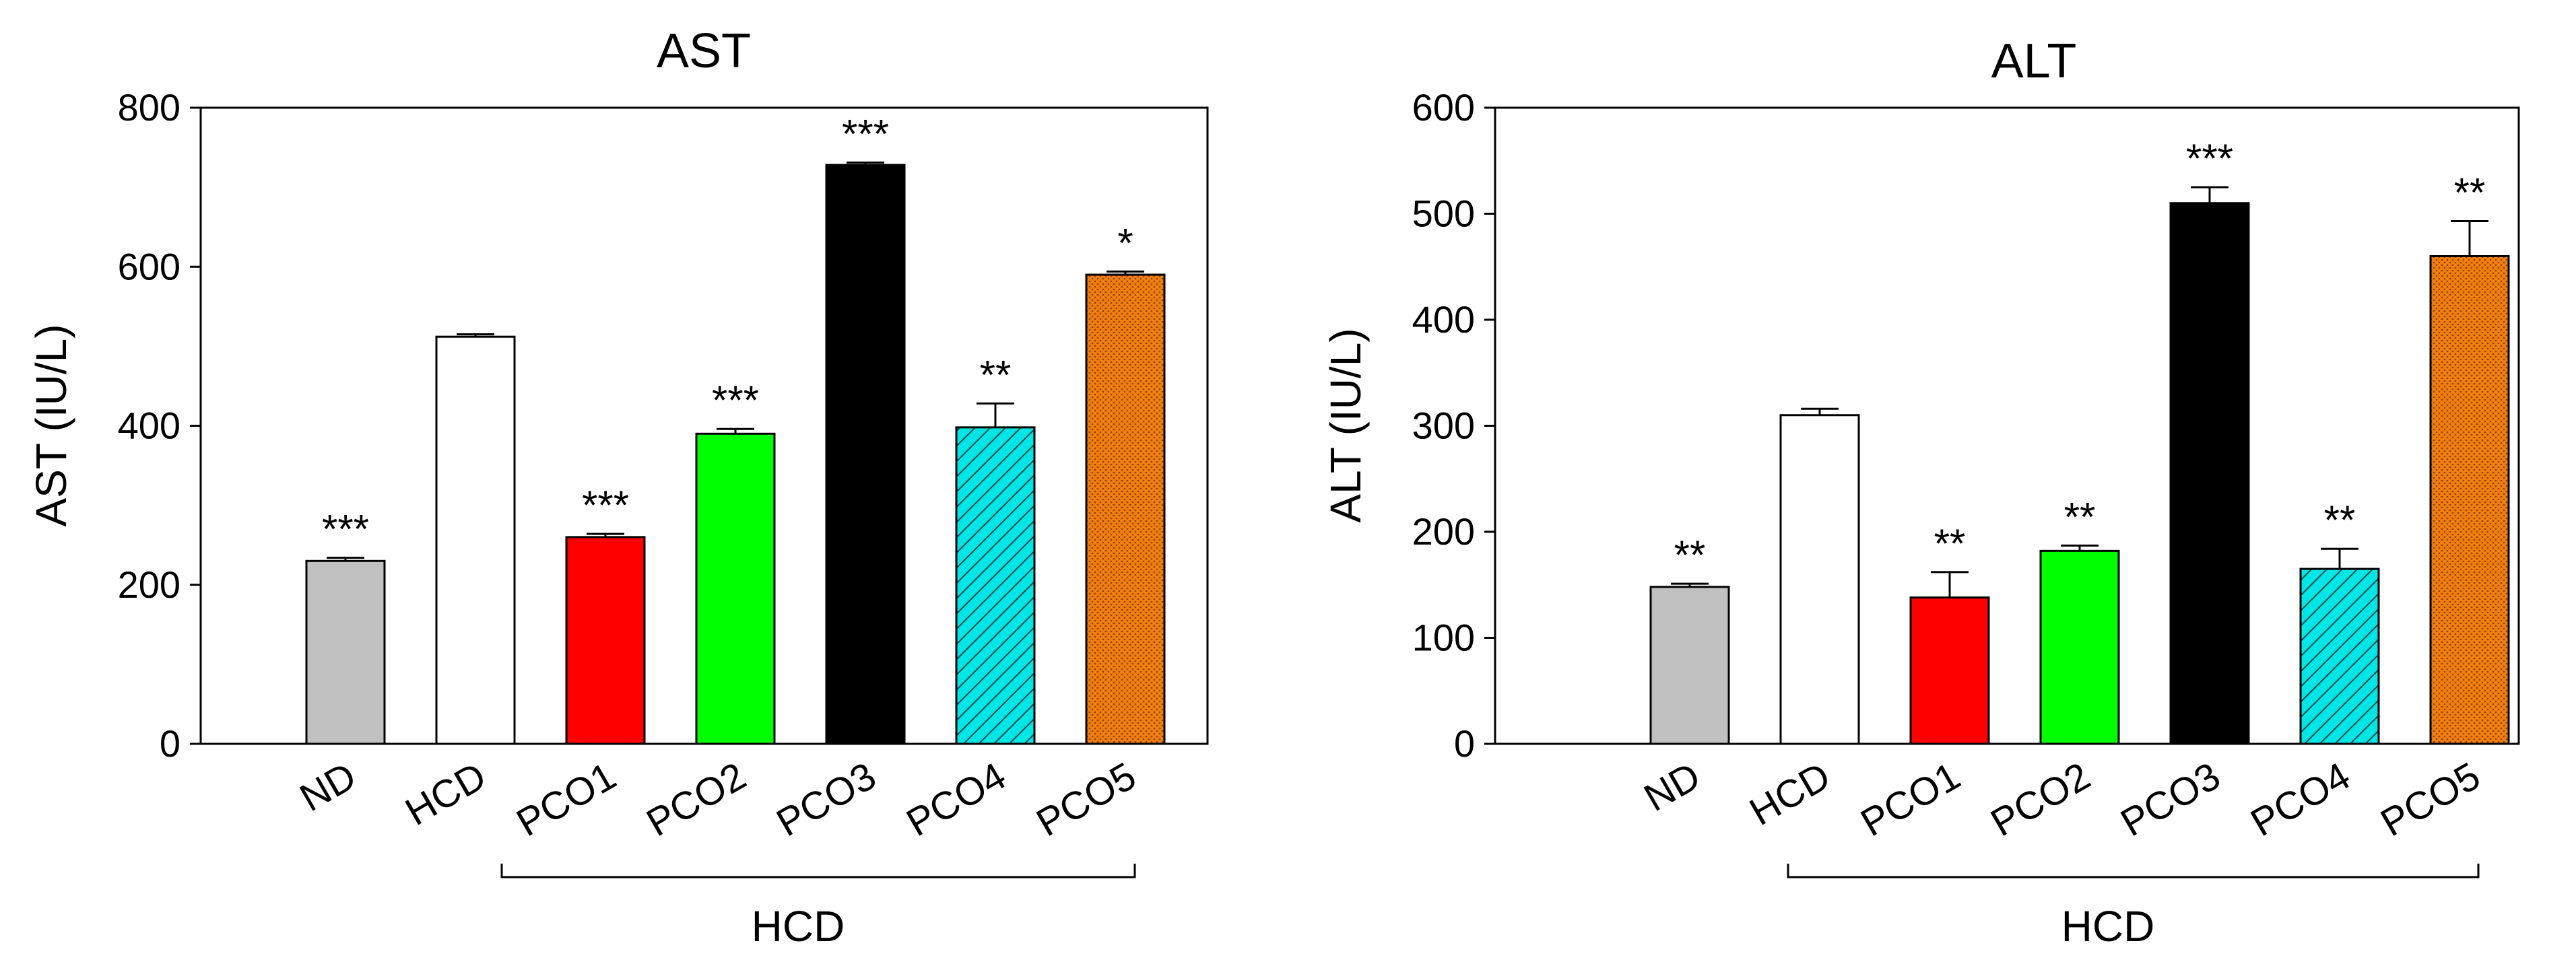  What do you see at coordinates (2034, 61) in the screenshot?
I see `chart-title: ALT` at bounding box center [2034, 61].